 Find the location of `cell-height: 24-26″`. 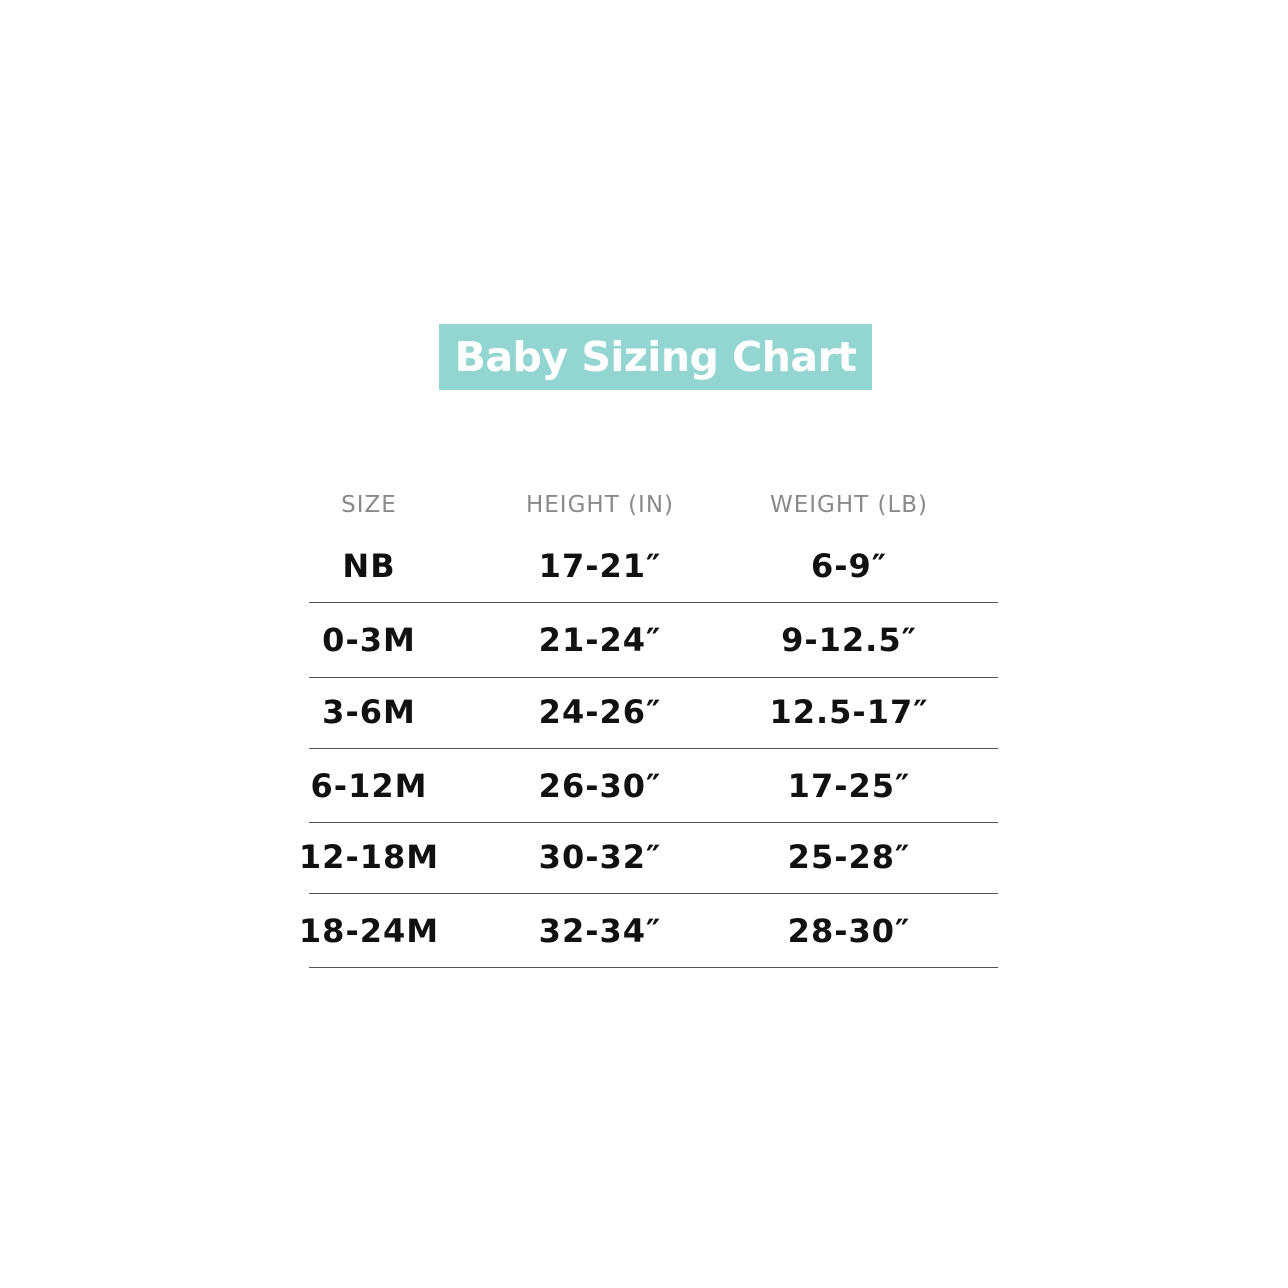

cell-height: 24-26″ is located at coordinates (600, 712).